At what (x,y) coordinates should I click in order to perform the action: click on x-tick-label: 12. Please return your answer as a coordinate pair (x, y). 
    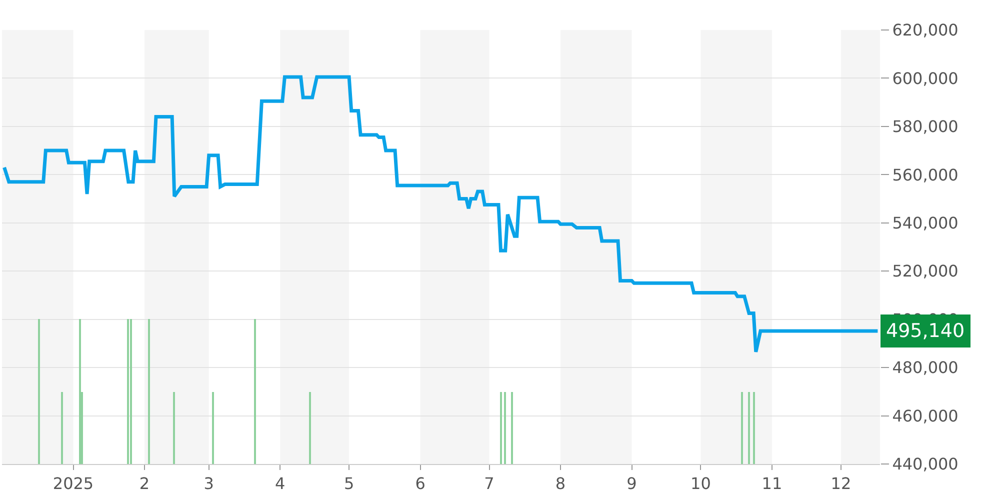
    Looking at the image, I should click on (841, 484).